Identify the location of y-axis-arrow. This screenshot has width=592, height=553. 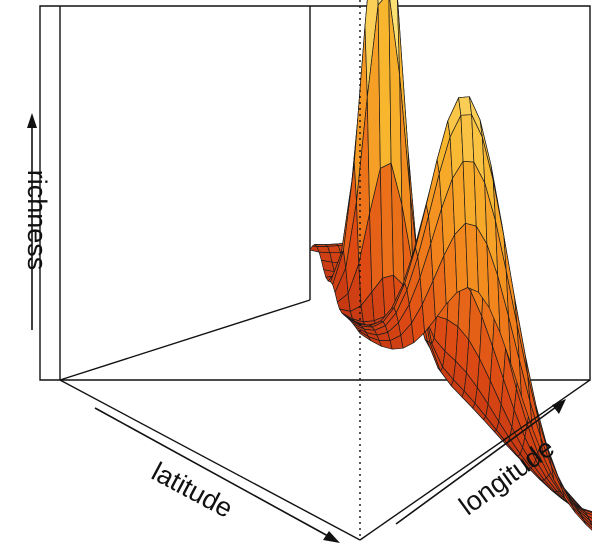
(480, 462).